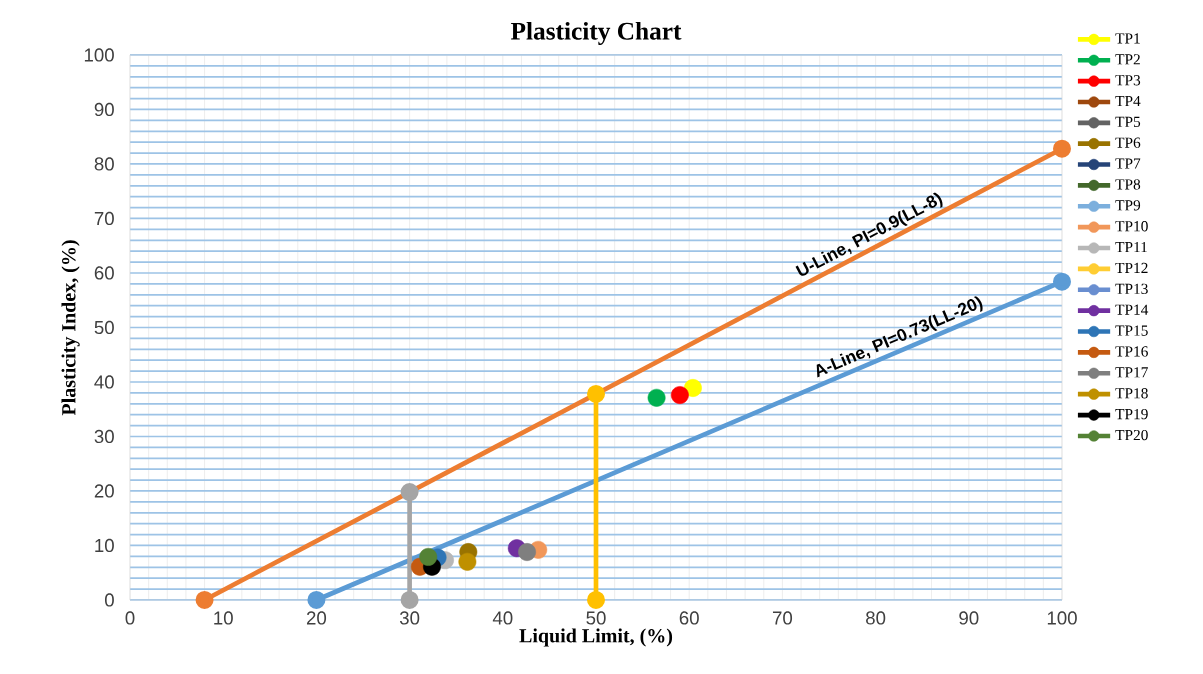 This screenshot has width=1203, height=674. I want to click on legend-label: TP2, so click(1127, 59).